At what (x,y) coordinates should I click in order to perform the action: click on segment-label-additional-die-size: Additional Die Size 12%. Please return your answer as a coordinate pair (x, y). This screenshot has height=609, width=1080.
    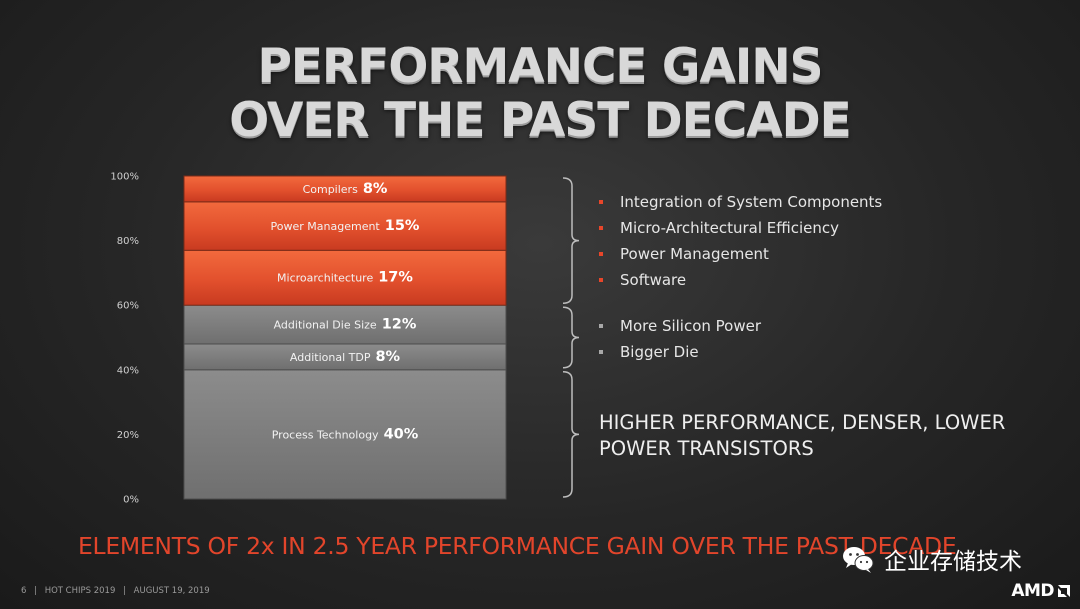
    Looking at the image, I should click on (345, 325).